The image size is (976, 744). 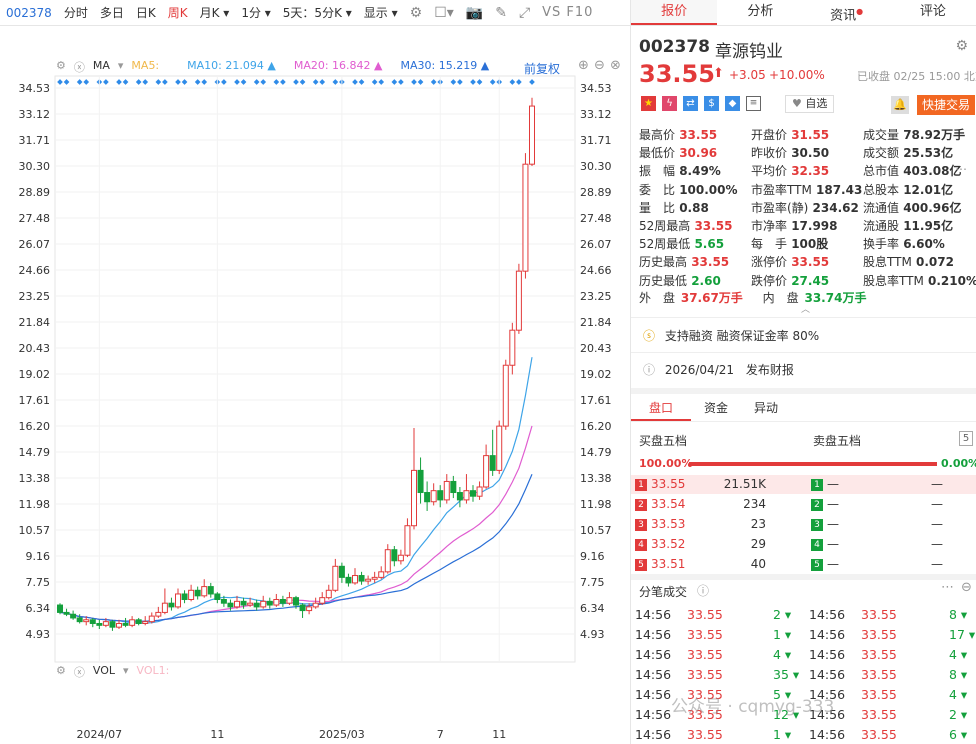 I want to click on ma10-label: MA10: 21.094 ▲, so click(x=231, y=65).